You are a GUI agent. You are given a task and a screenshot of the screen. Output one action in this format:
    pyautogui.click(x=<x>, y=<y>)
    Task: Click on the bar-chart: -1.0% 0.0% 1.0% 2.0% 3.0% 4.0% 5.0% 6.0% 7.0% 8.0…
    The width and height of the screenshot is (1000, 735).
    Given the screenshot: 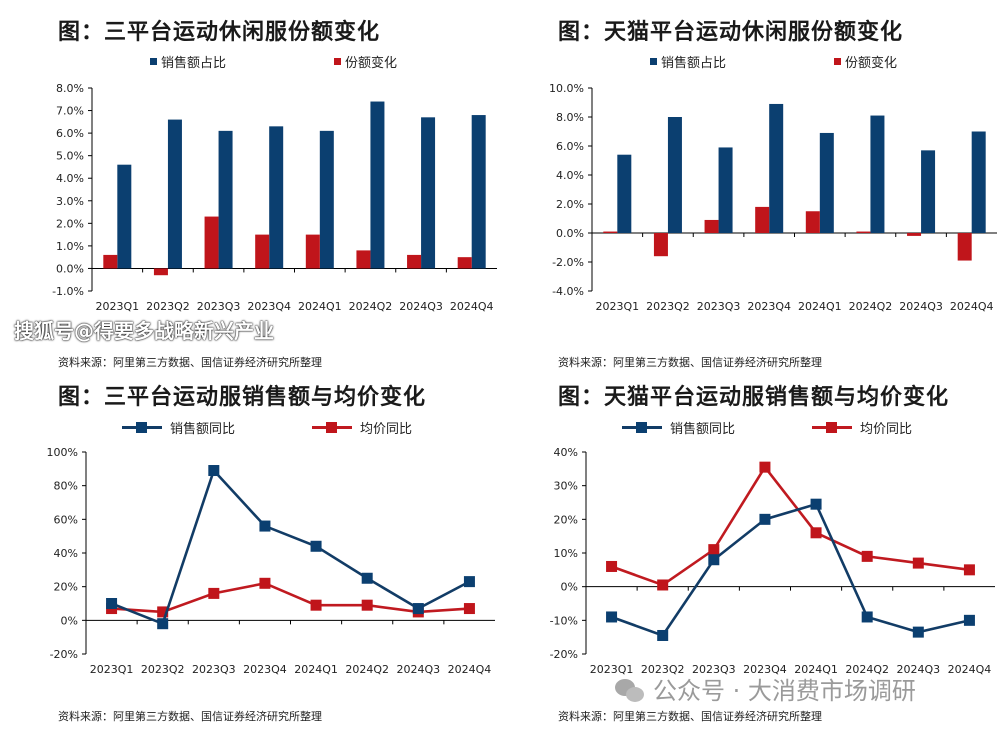 What is the action you would take?
    pyautogui.click(x=274, y=197)
    